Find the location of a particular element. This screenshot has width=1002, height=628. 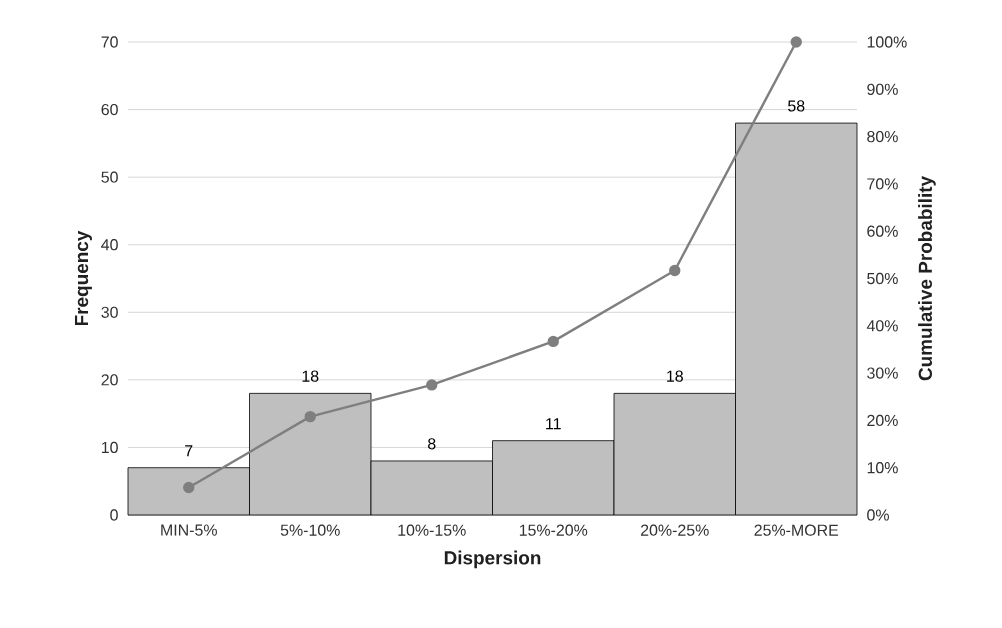

y2-tick-label: 0% is located at coordinates (878, 515).